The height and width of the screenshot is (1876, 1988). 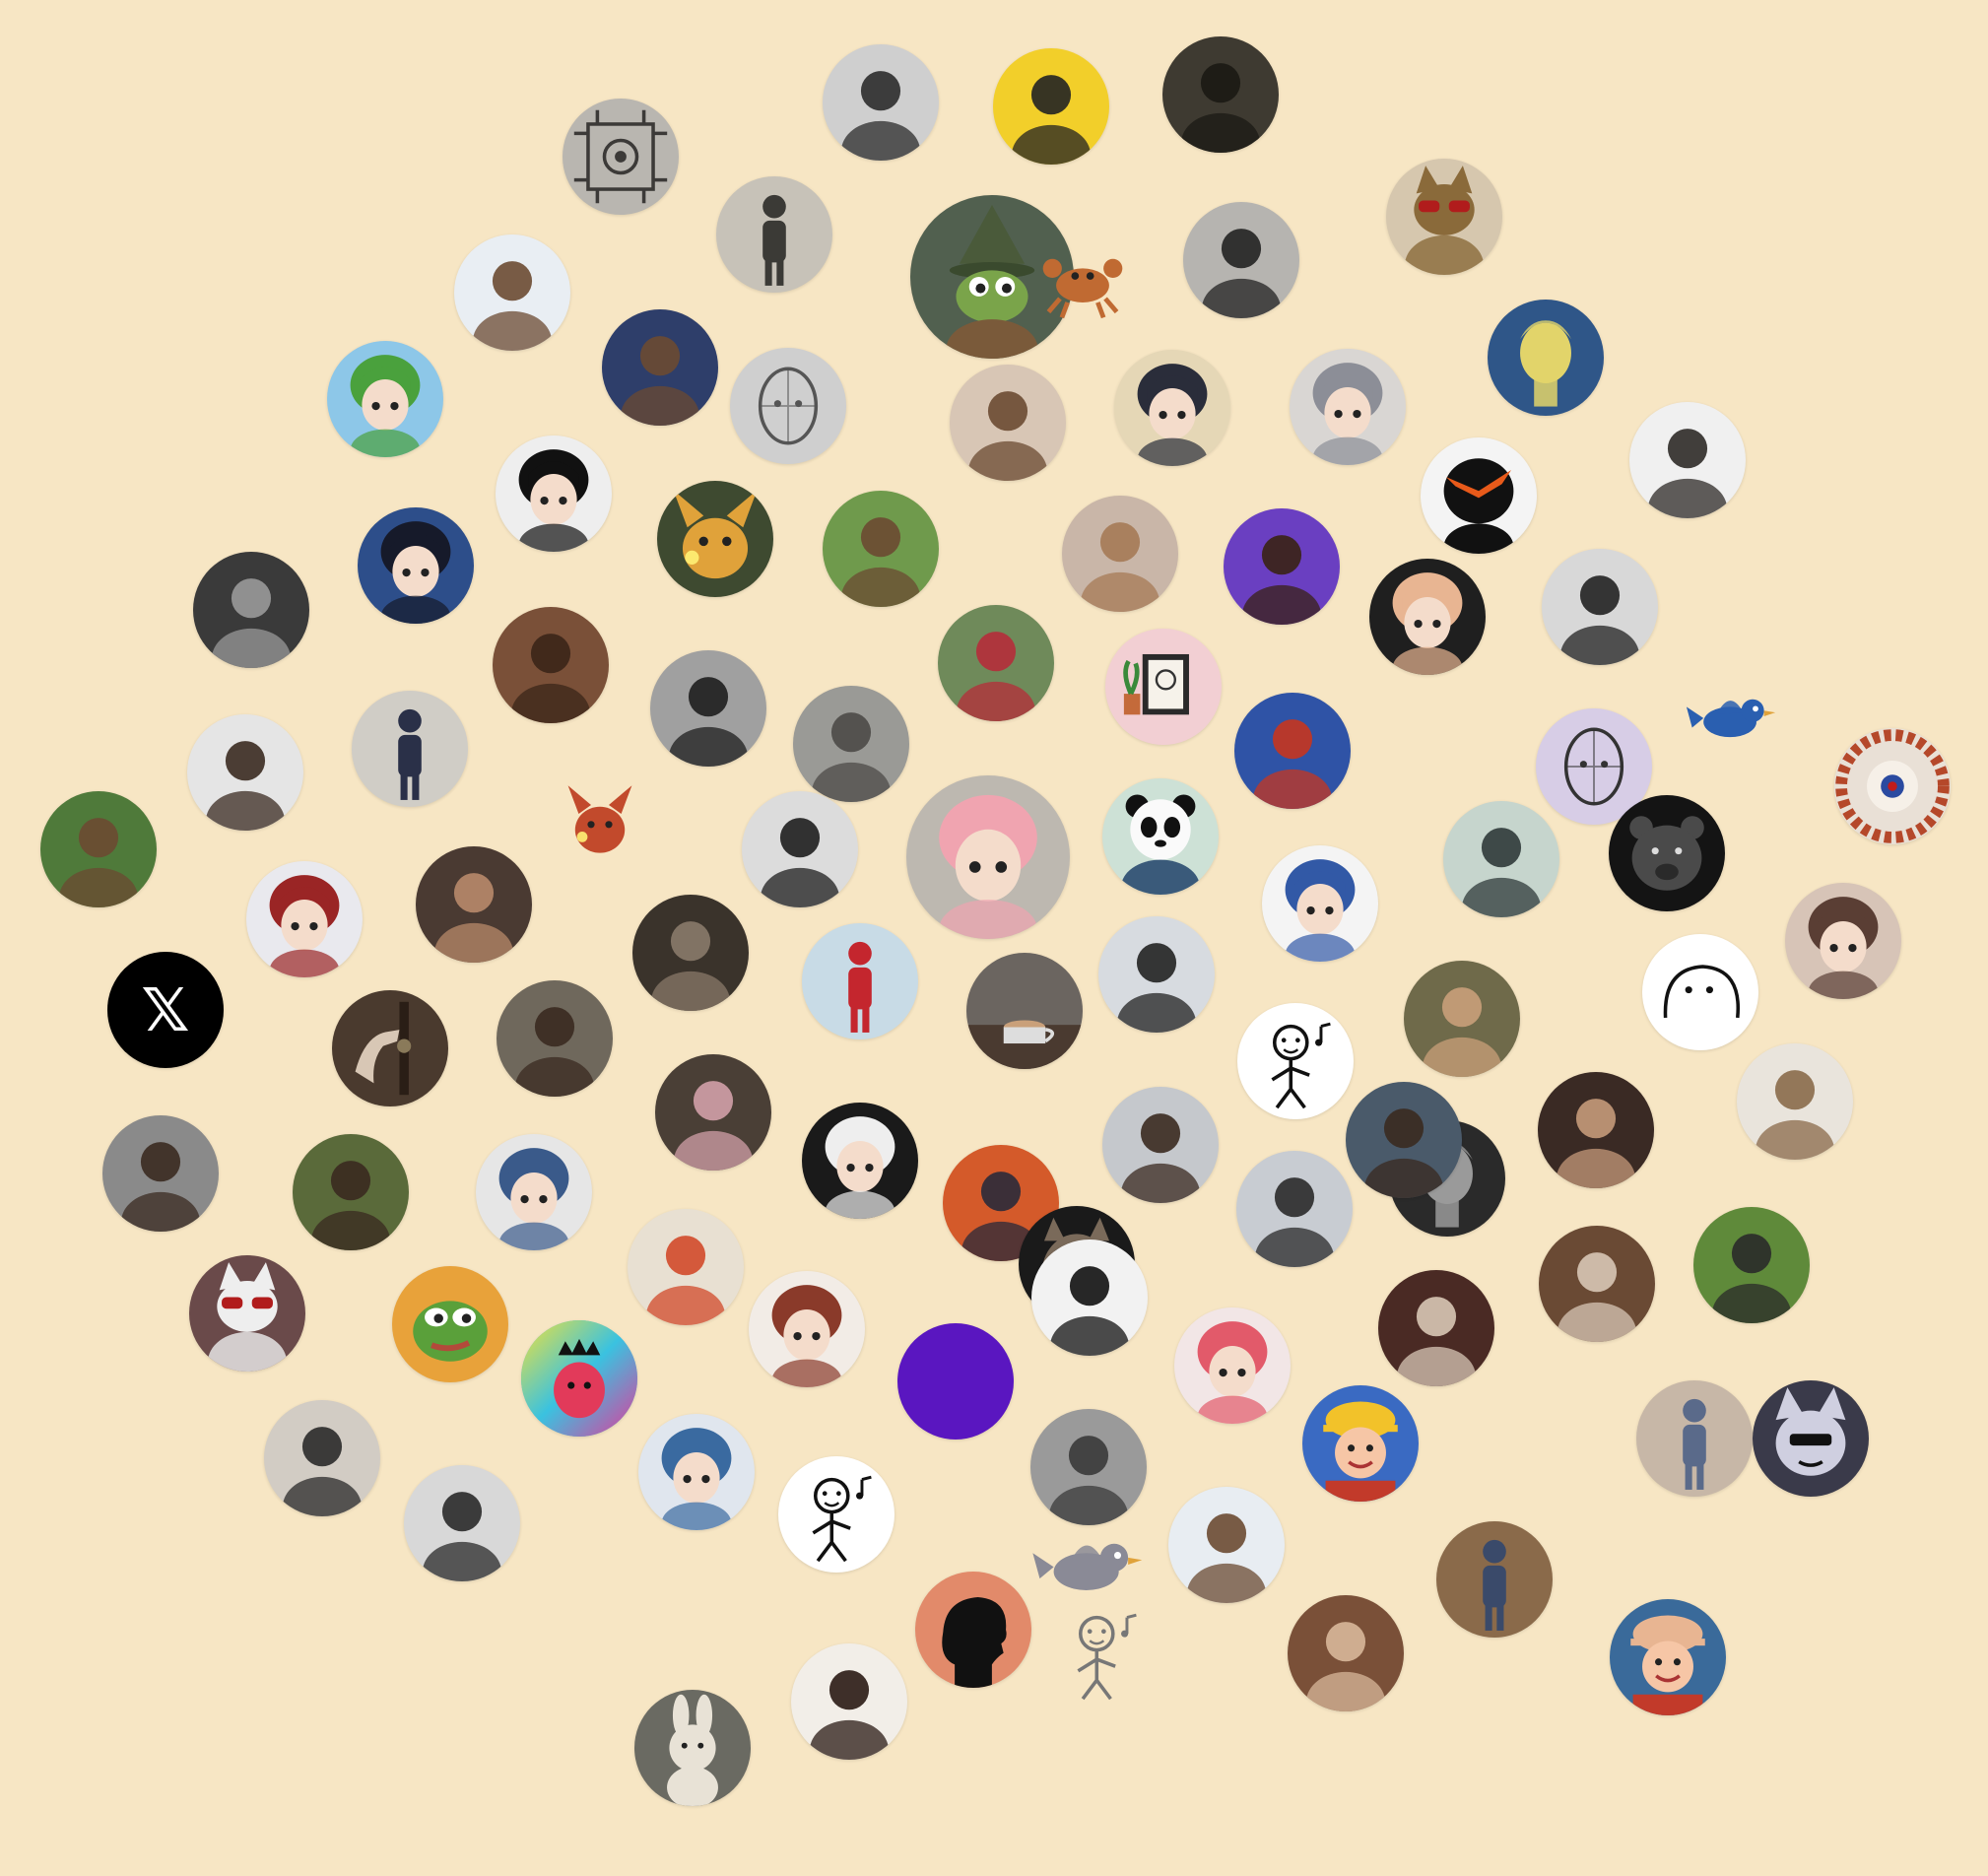 What do you see at coordinates (956, 1381) in the screenshot?
I see `solid-purple-avatar` at bounding box center [956, 1381].